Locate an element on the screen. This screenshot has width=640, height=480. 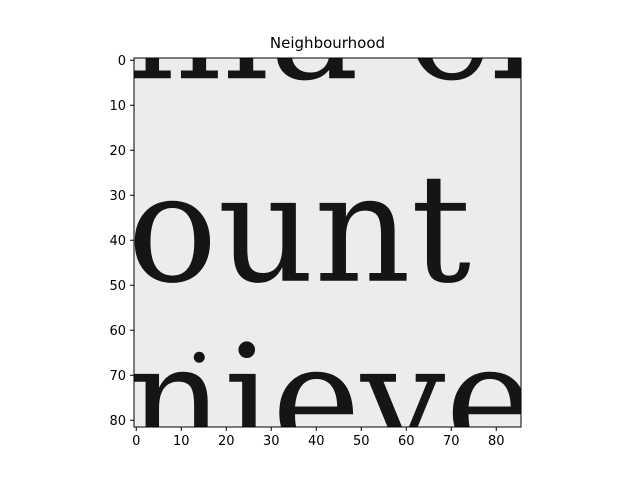
y-tick-label: 10 is located at coordinates (117, 106).